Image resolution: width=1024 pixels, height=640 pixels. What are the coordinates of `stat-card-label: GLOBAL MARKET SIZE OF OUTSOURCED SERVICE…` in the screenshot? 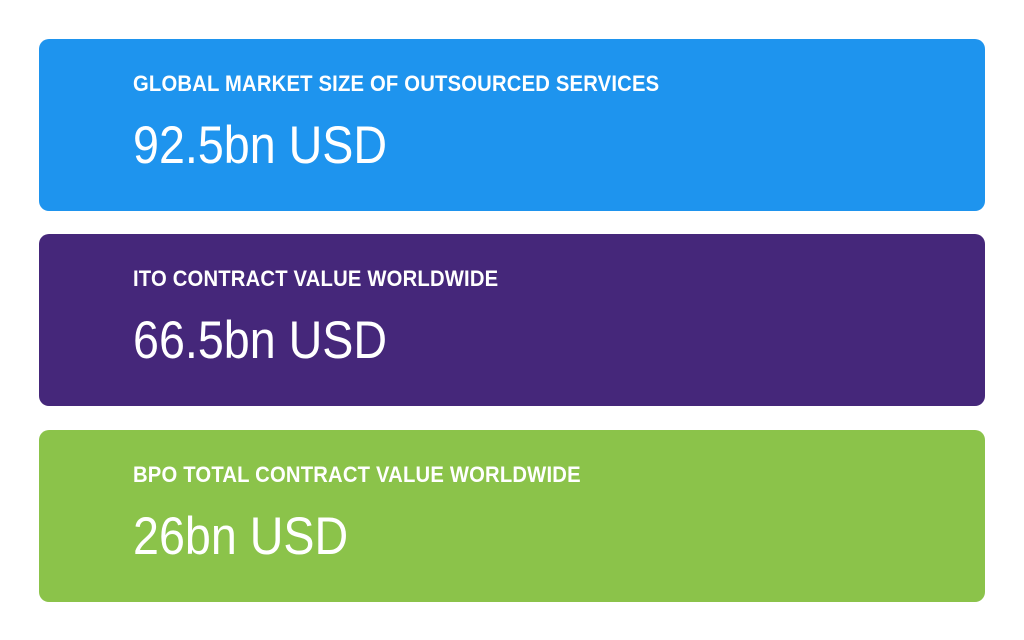 It's located at (396, 83).